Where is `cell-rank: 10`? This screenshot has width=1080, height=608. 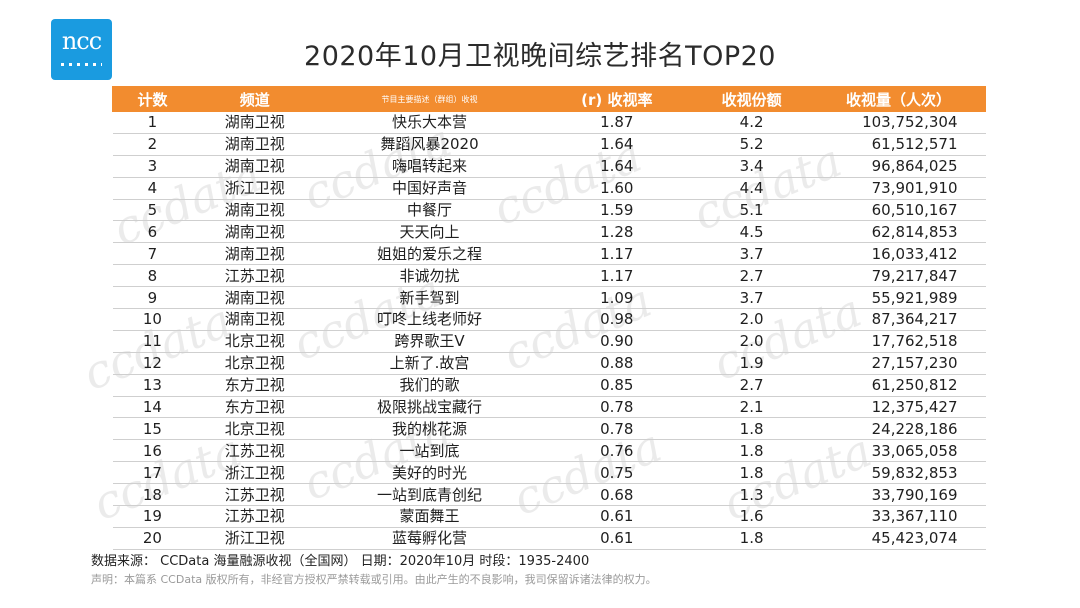
cell-rank: 10 is located at coordinates (152, 319).